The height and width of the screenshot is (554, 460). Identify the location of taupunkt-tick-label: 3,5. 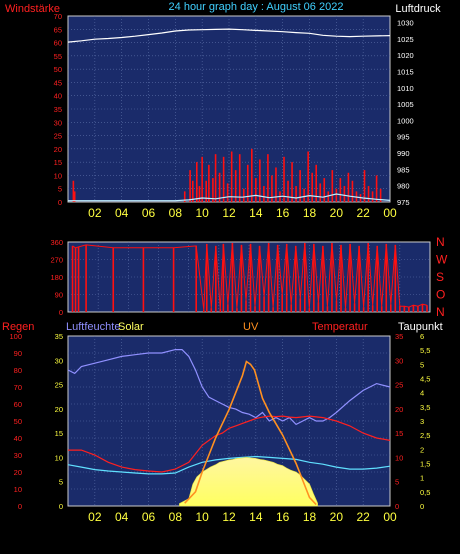
(425, 407).